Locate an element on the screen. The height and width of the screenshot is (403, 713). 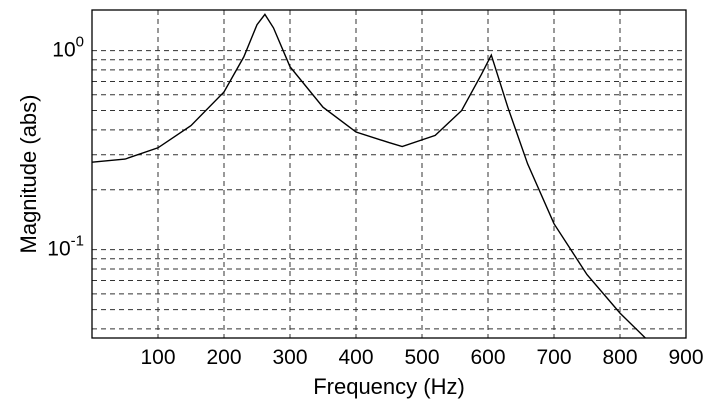
x-tick-label: 600 is located at coordinates (487, 357).